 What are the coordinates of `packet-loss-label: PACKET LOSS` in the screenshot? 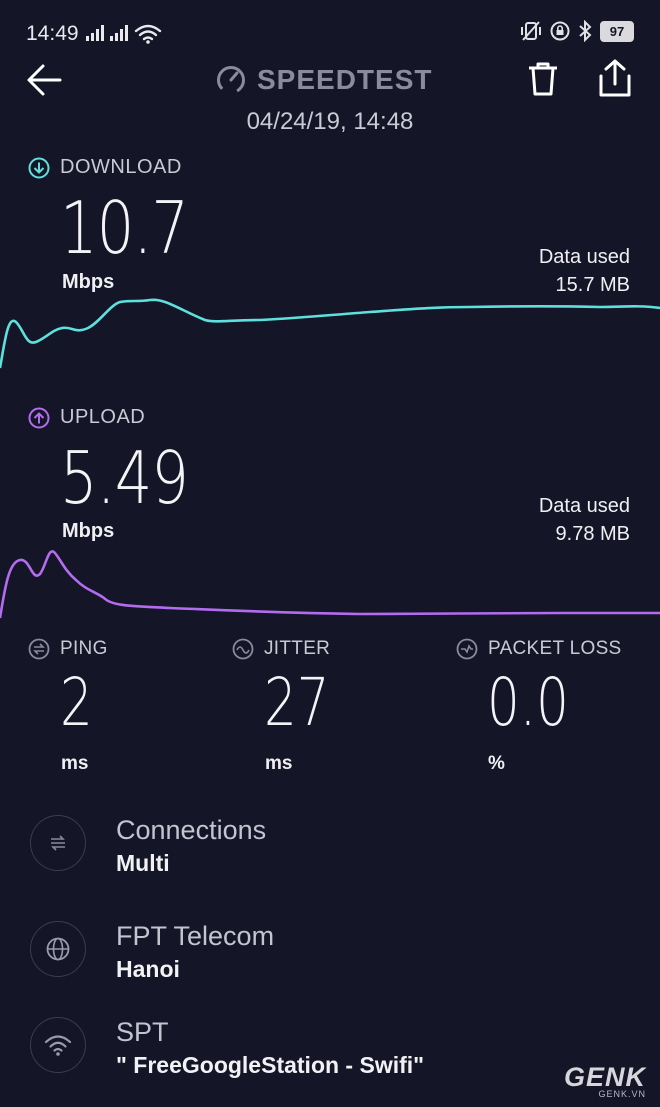 It's located at (539, 649).